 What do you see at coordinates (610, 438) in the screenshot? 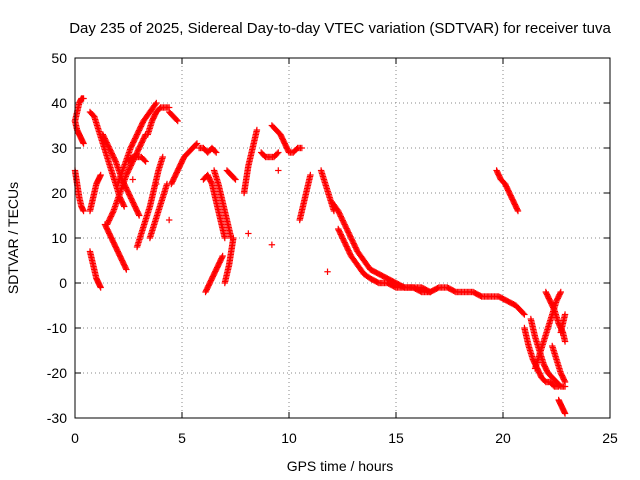
I see `x-tick-label: 25` at bounding box center [610, 438].